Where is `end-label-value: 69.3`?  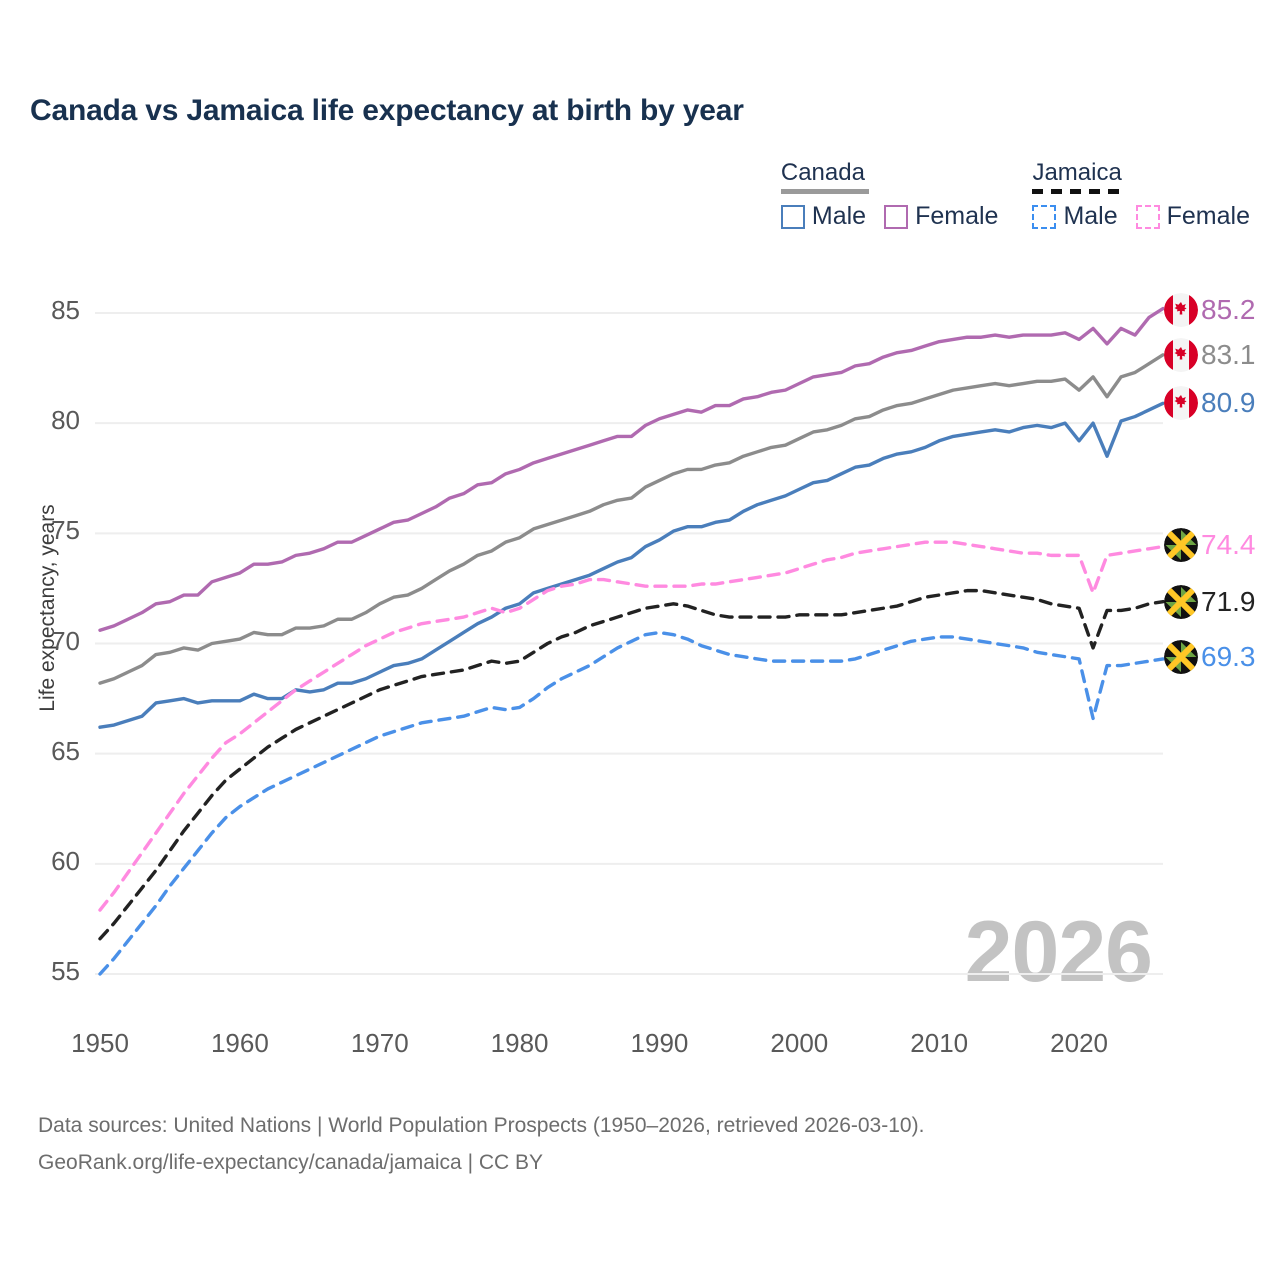
end-label-value: 69.3 is located at coordinates (1228, 656).